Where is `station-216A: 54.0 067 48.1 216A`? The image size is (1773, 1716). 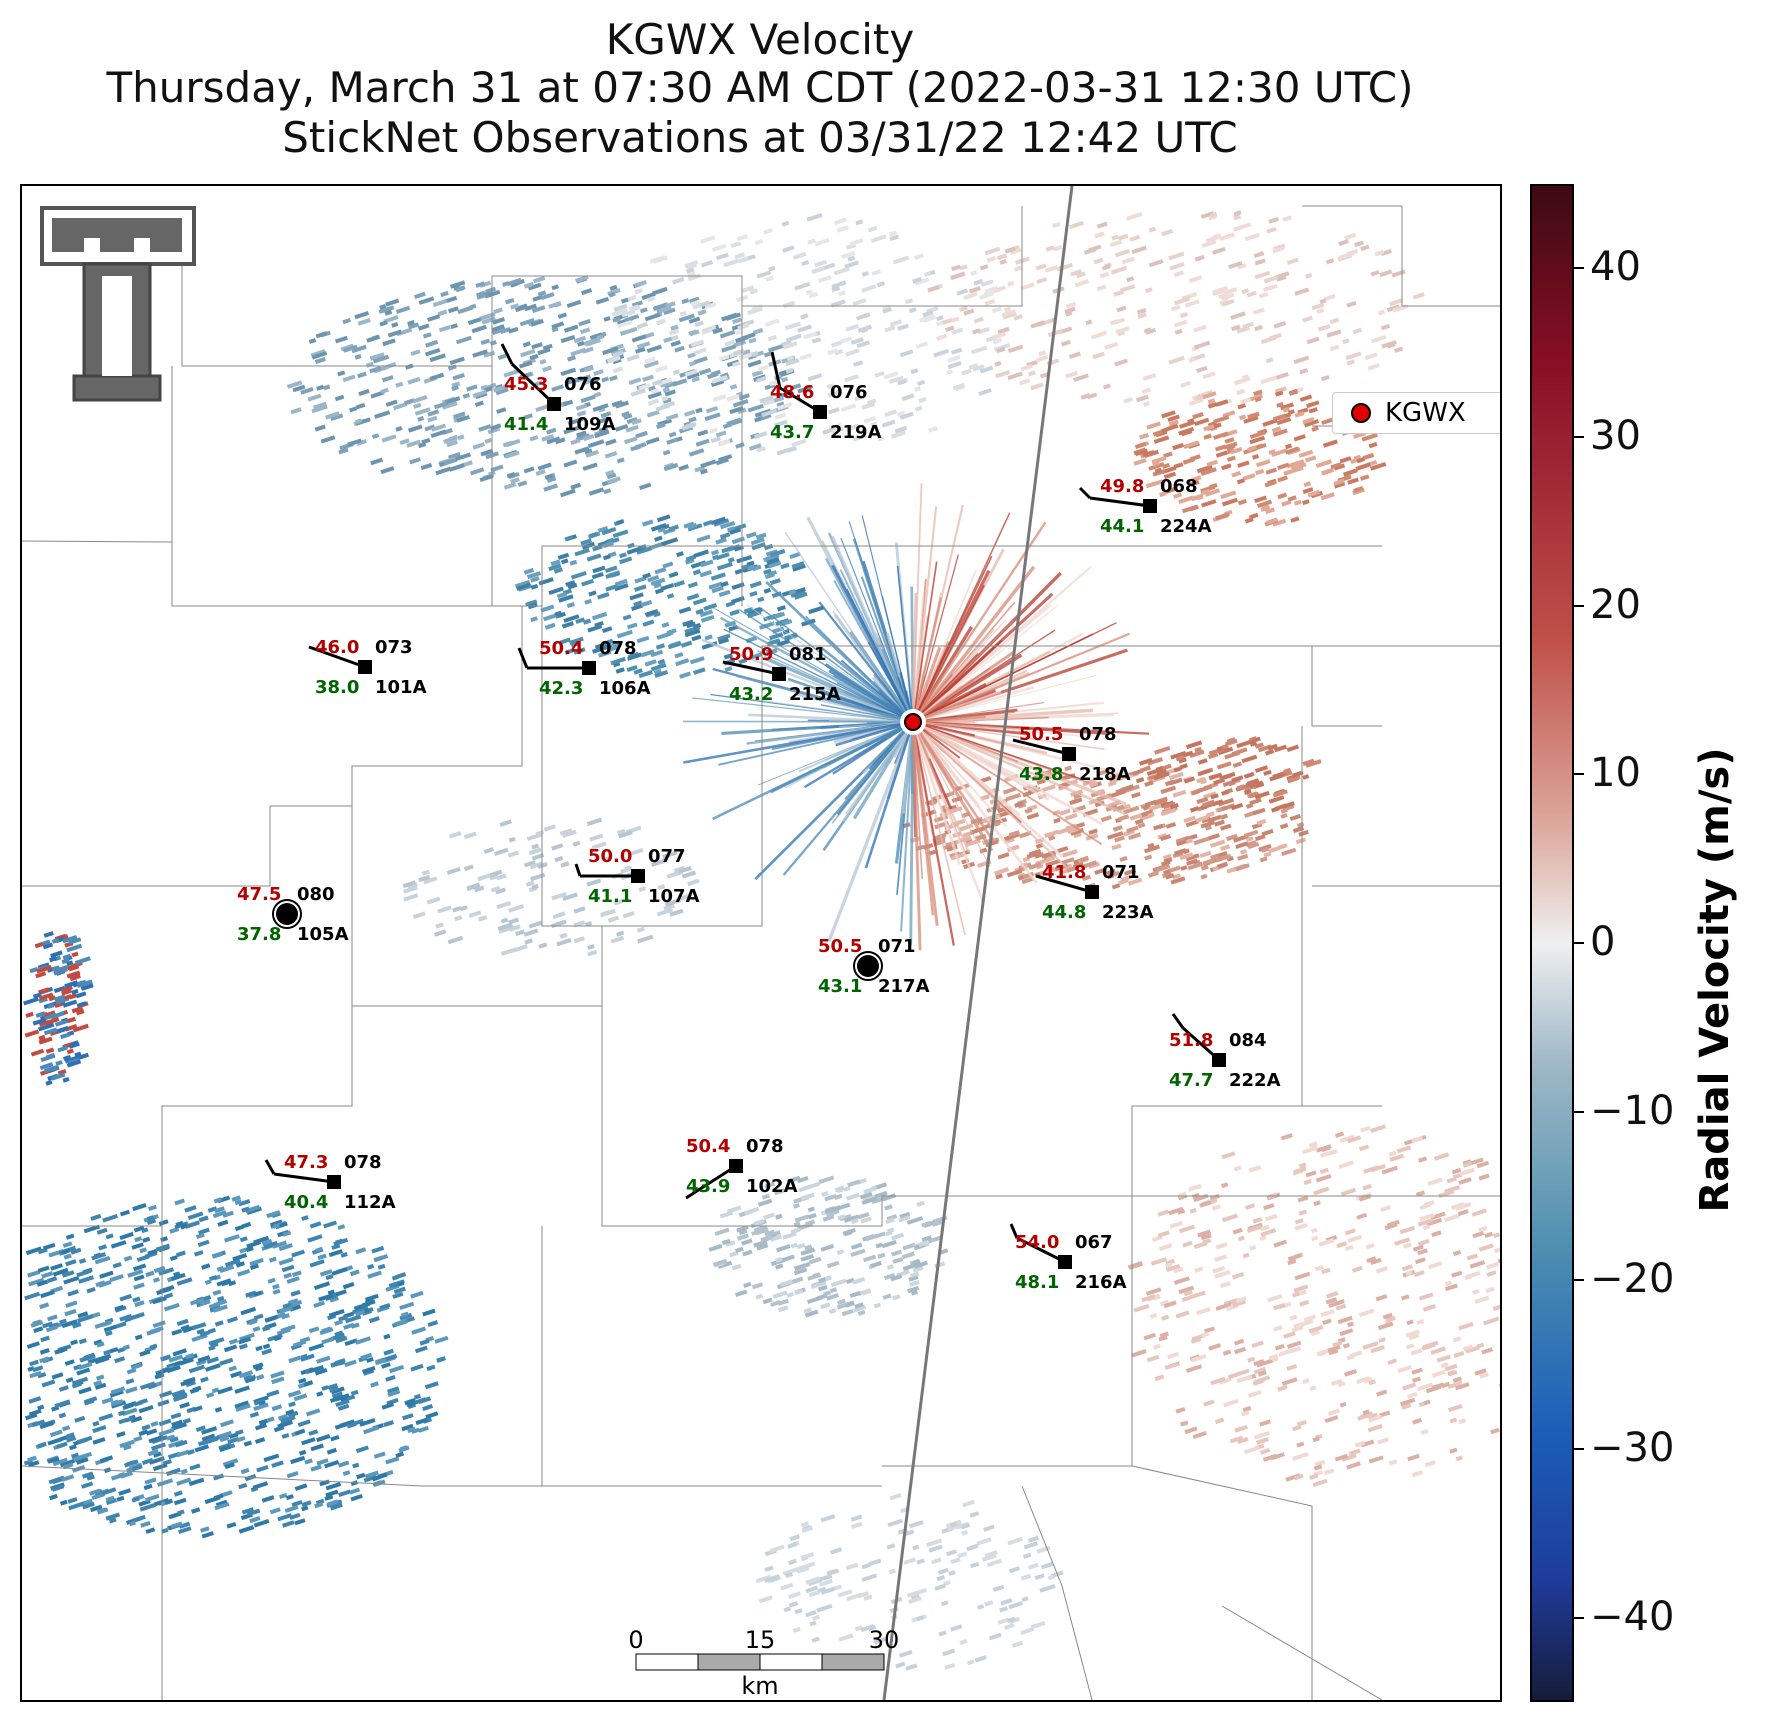
station-216A: 54.0 067 48.1 216A is located at coordinates (1068, 1258).